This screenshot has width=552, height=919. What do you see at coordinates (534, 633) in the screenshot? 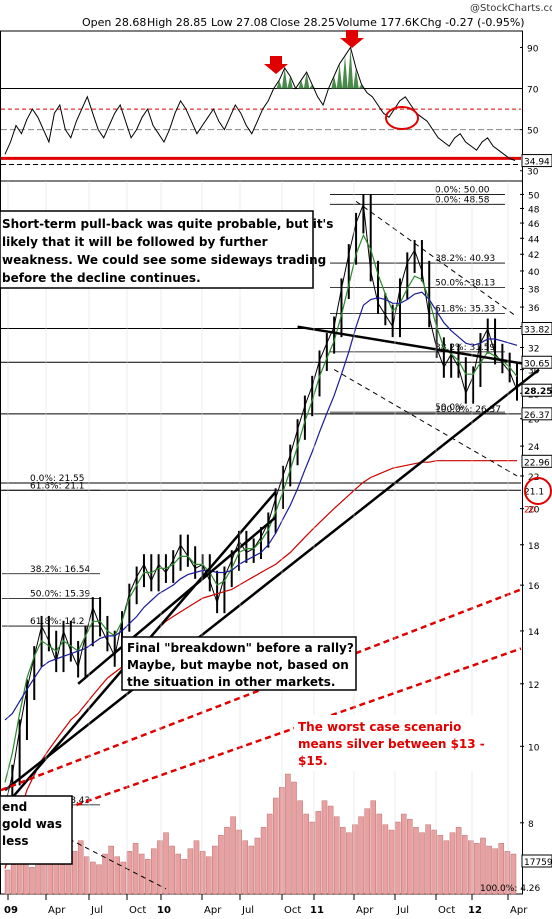
I see `price-tick-label: 14` at bounding box center [534, 633].